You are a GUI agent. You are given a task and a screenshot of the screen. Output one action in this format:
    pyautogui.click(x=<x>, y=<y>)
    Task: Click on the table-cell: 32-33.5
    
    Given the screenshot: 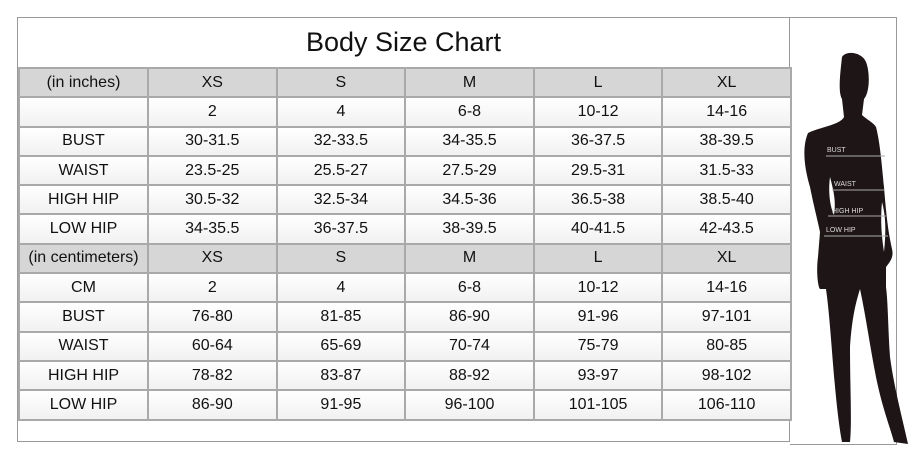 What is the action you would take?
    pyautogui.click(x=341, y=141)
    